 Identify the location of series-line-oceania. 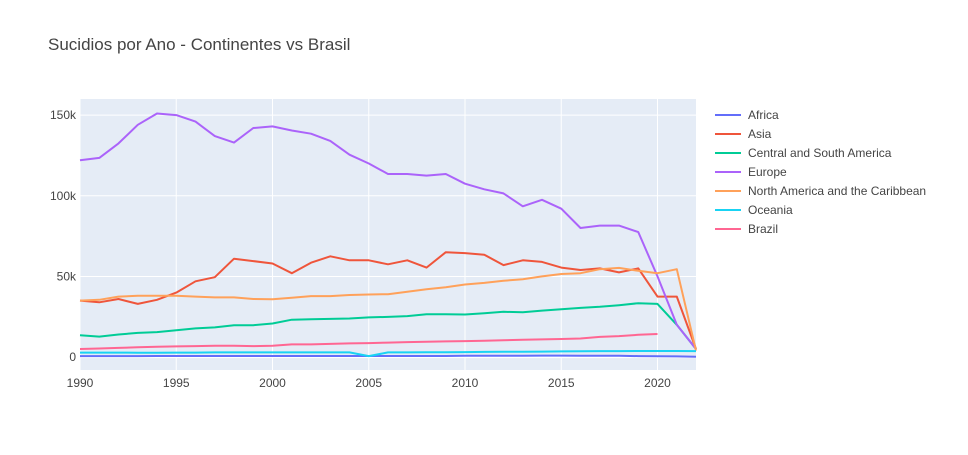
(388, 354).